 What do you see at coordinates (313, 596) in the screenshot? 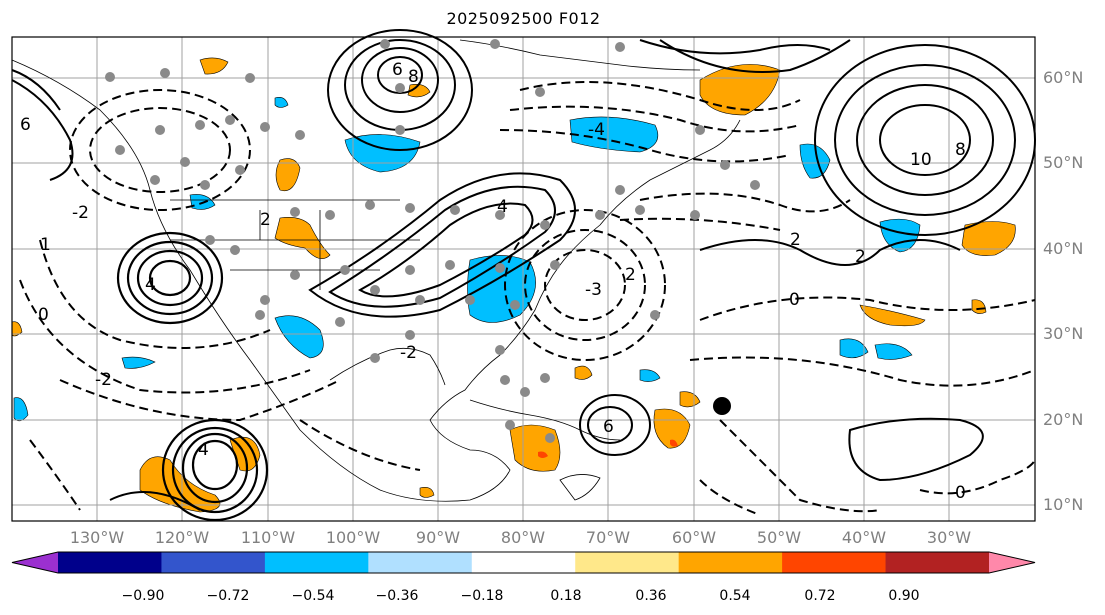
I see `colorbar-tick-label: −0.54` at bounding box center [313, 596].